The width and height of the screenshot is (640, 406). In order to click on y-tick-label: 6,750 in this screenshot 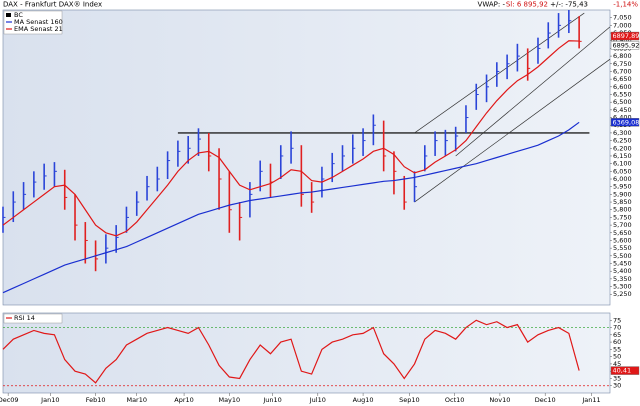, I will do `click(622, 64)`.